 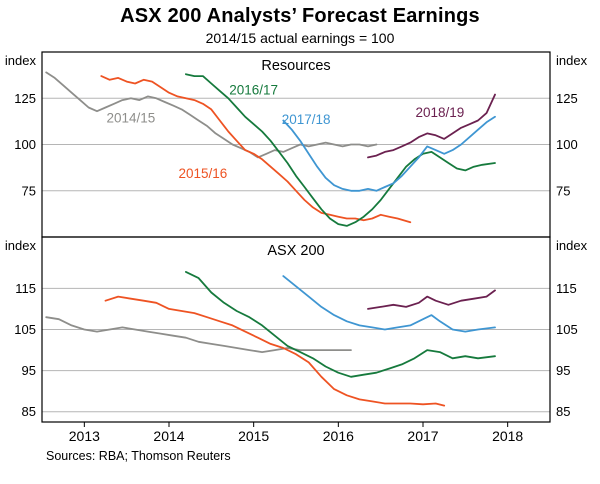 I want to click on y-tick-label-left: 75, so click(x=29, y=190).